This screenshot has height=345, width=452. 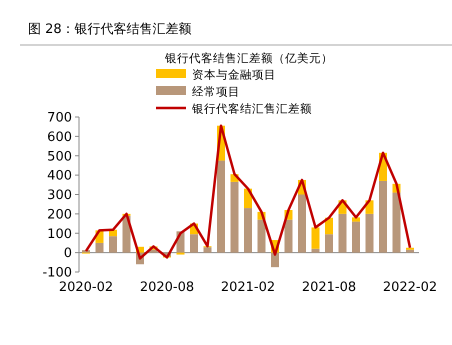 I want to click on x-tick-label: 2021-02, so click(x=248, y=287).